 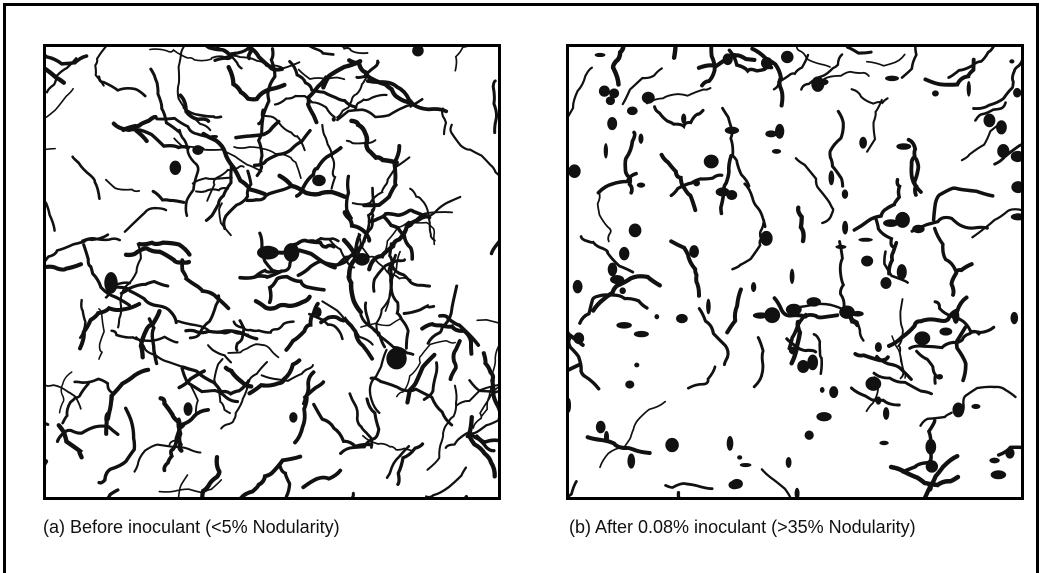 What do you see at coordinates (191, 527) in the screenshot?
I see `caption: (a) Before inoculant (<5% Nodularity)` at bounding box center [191, 527].